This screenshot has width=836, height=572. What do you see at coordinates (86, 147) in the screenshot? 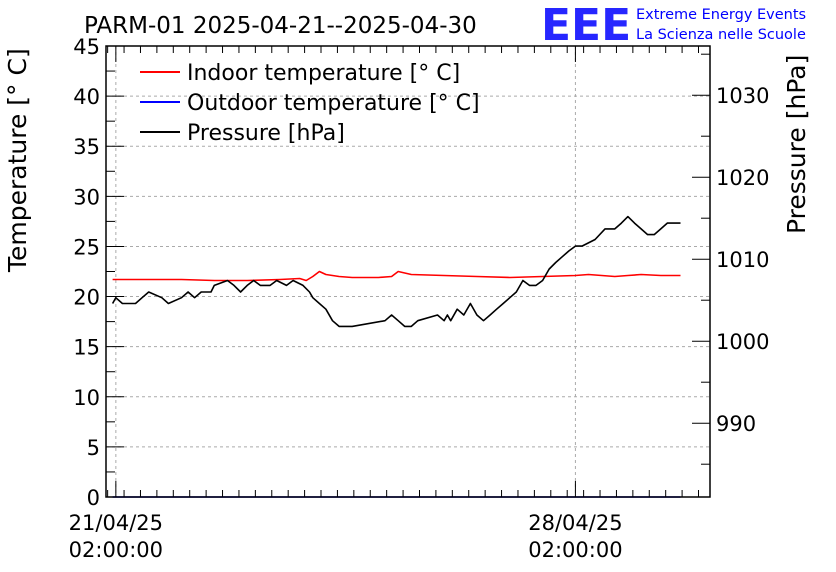
I see `y-tick-label: 35` at bounding box center [86, 147].